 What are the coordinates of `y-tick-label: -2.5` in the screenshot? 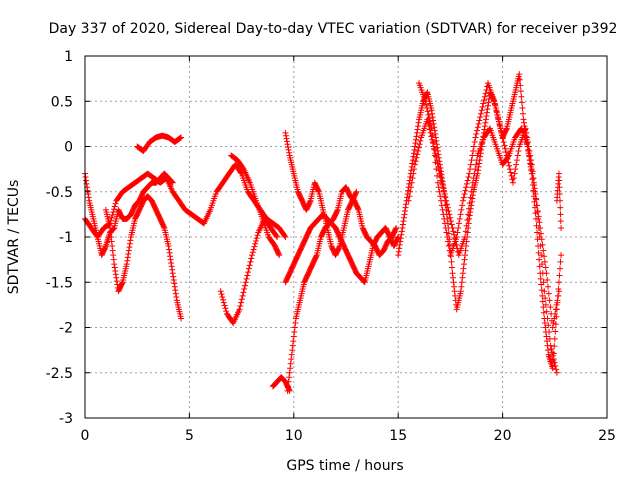 It's located at (59, 374).